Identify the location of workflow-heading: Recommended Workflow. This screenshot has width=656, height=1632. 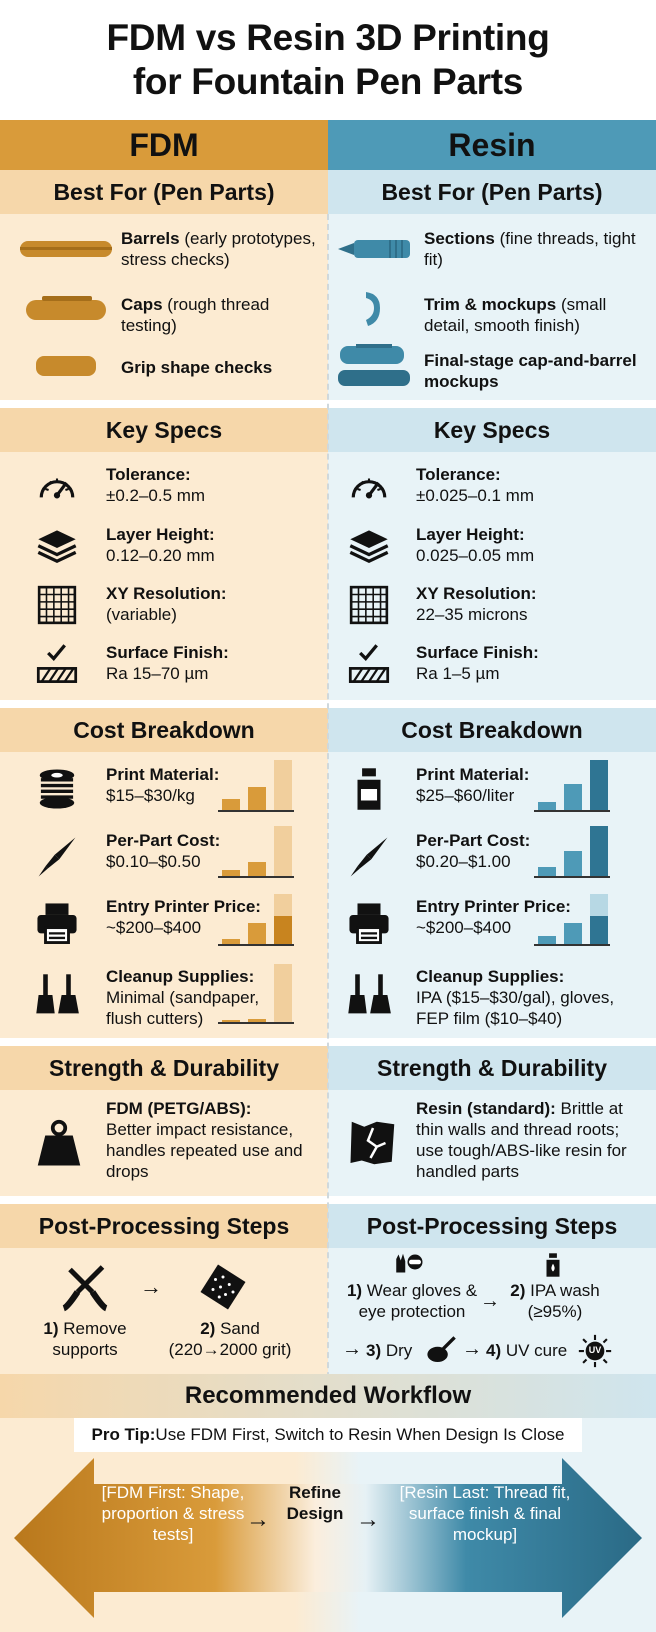
(328, 1396).